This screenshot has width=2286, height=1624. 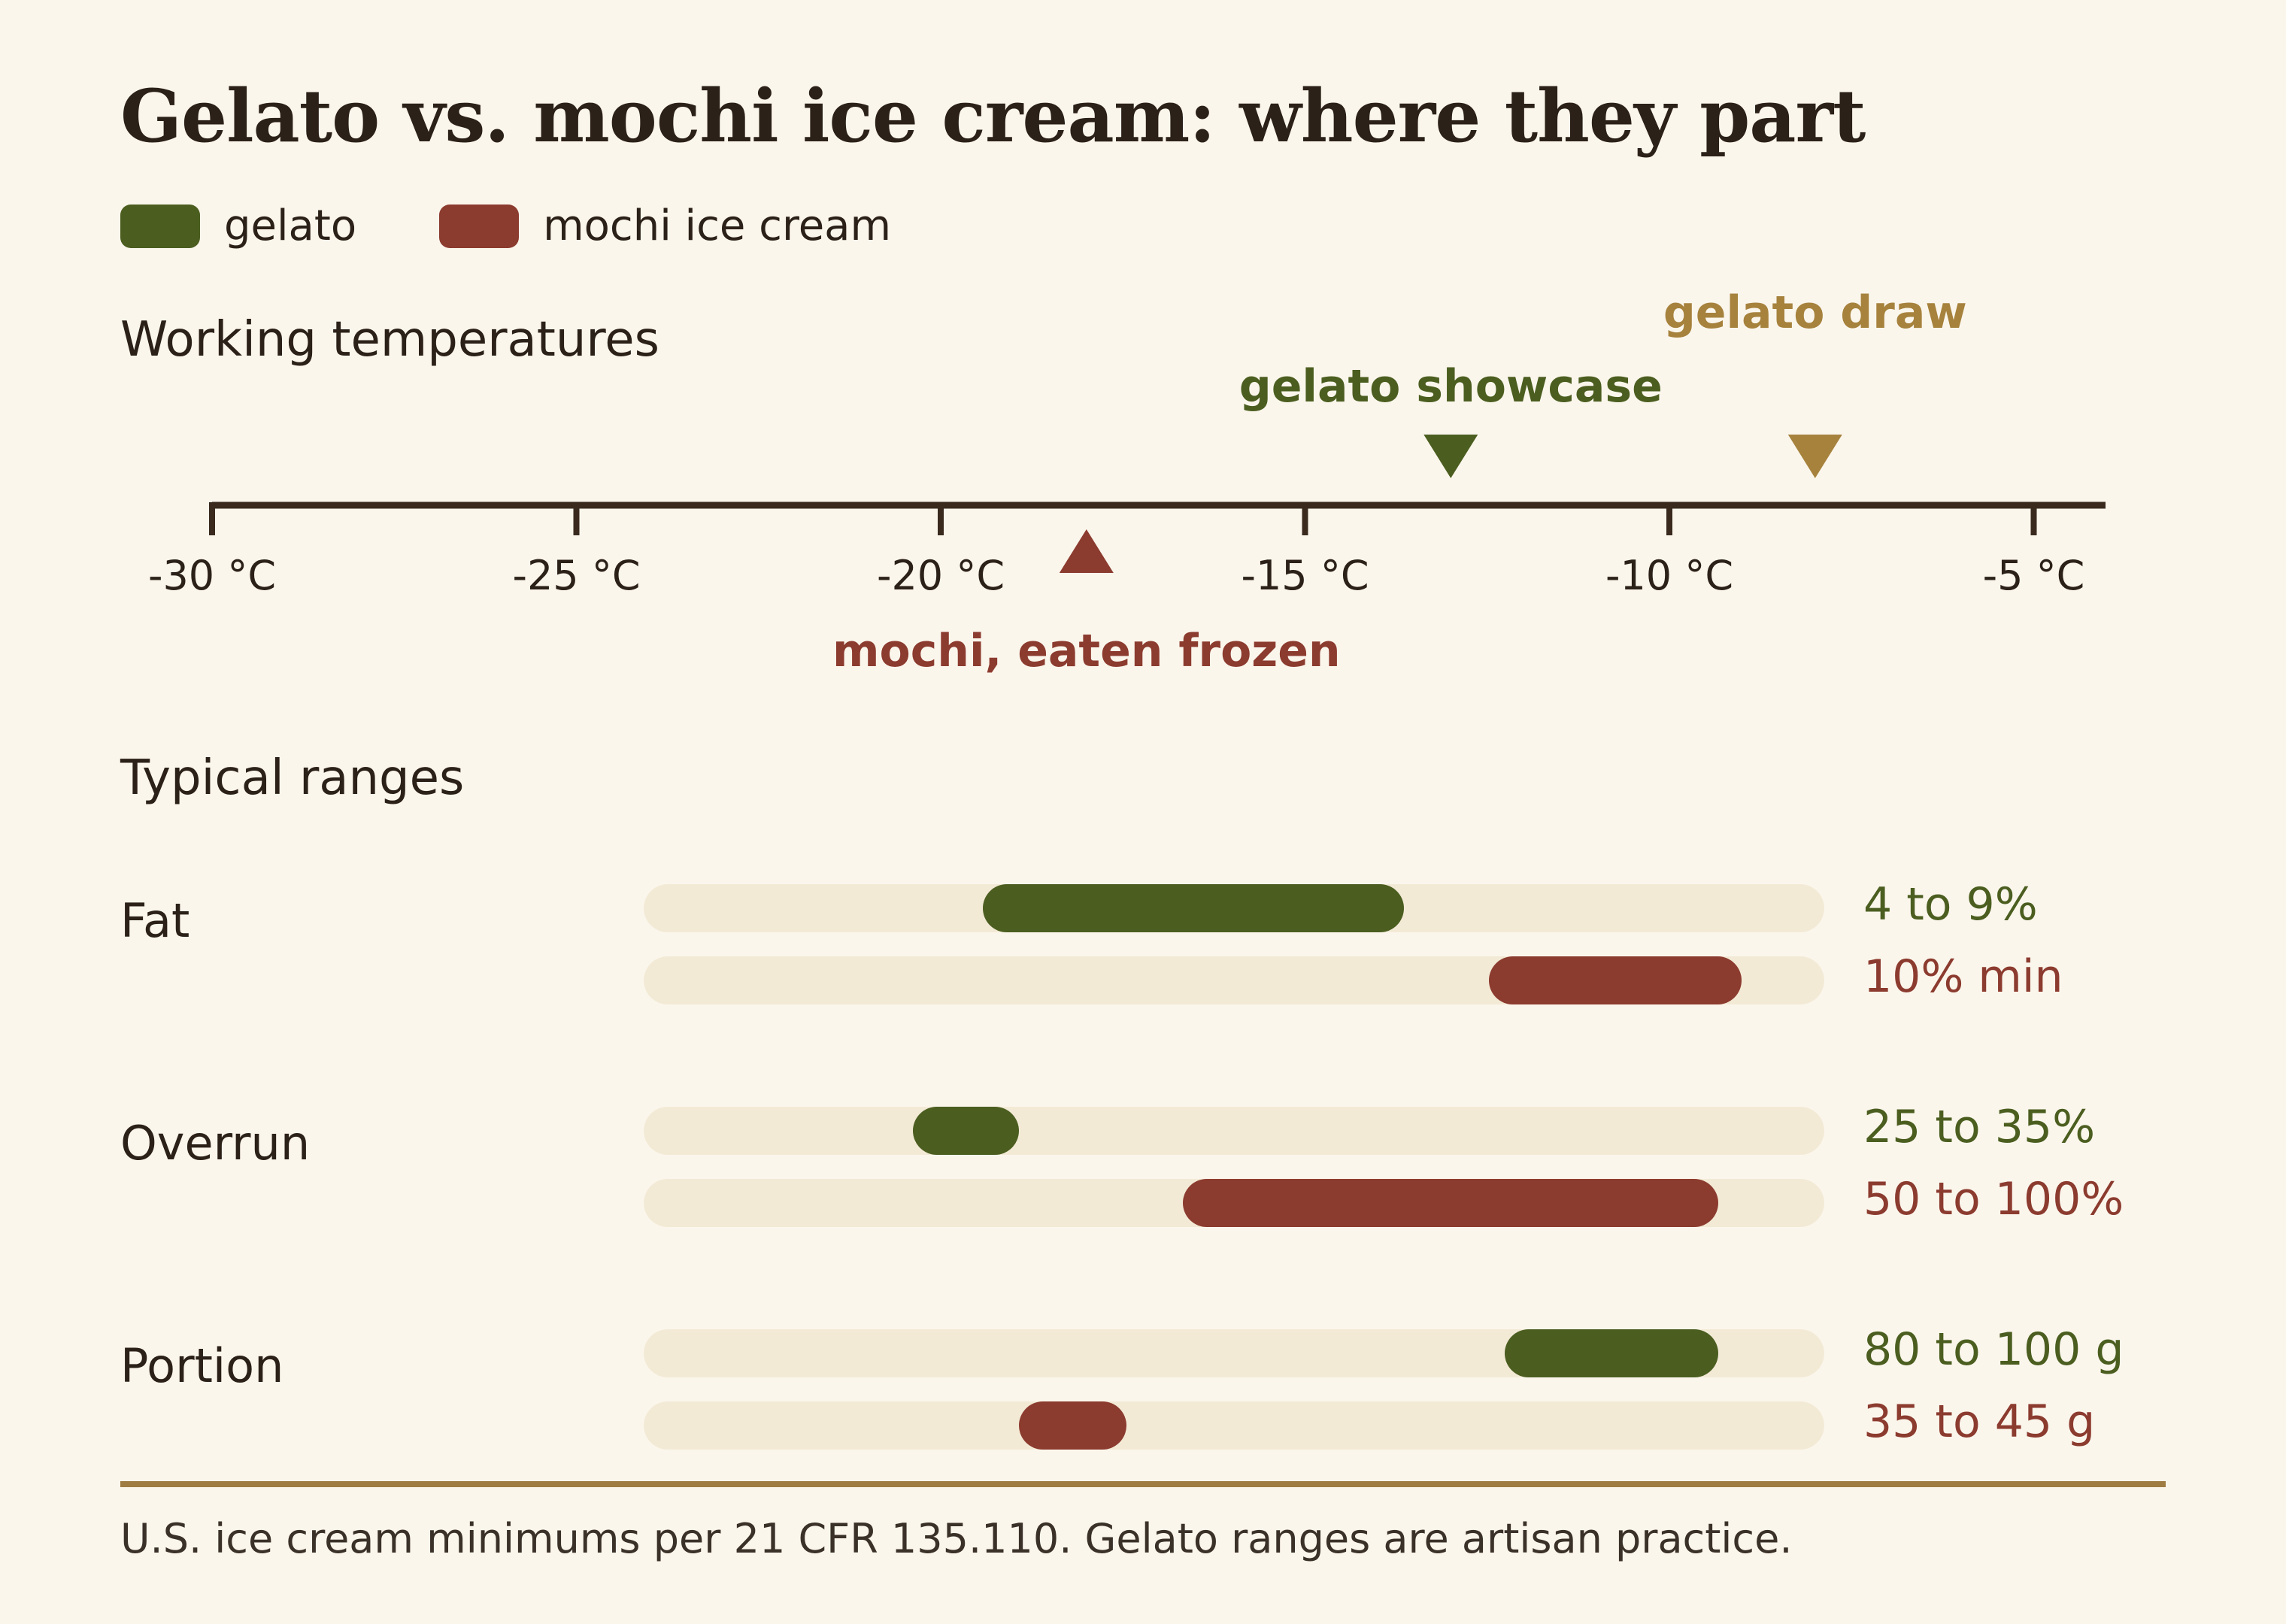 What do you see at coordinates (1979, 1421) in the screenshot?
I see `range-value-label: 35 to 45 g` at bounding box center [1979, 1421].